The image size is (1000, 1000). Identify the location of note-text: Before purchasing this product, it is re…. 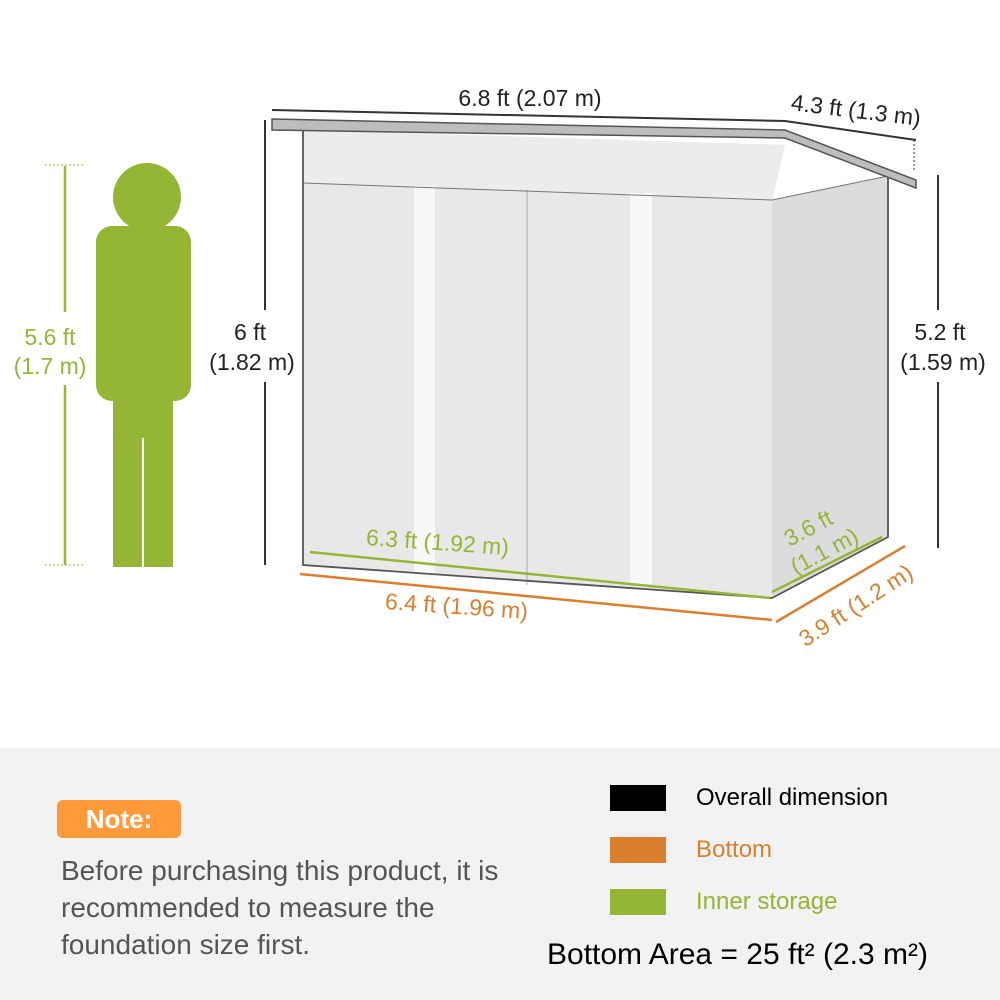
(280, 907).